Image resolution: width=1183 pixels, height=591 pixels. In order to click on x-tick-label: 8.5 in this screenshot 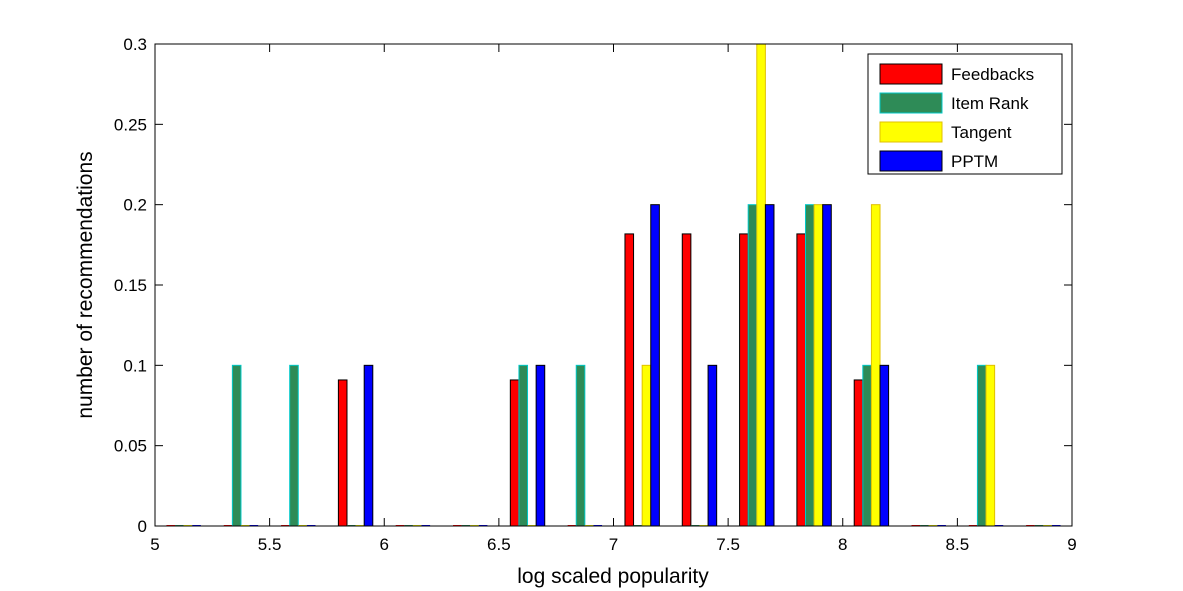, I will do `click(958, 544)`.